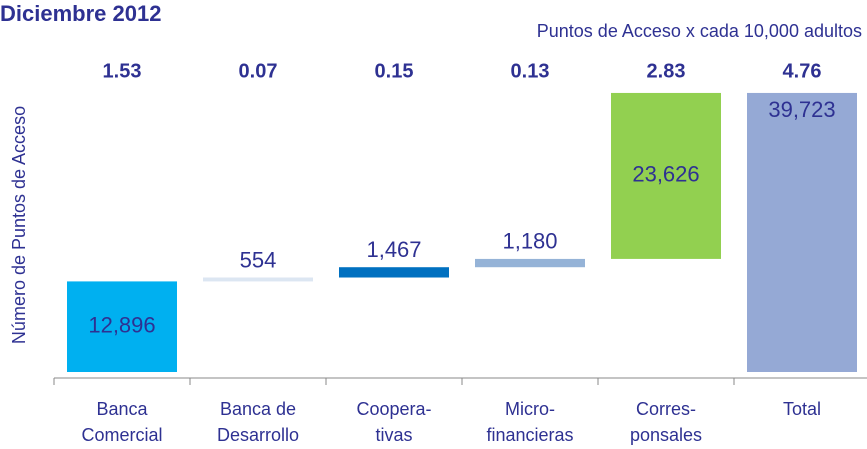 Image resolution: width=867 pixels, height=449 pixels. What do you see at coordinates (258, 259) in the screenshot?
I see `value-label: 554` at bounding box center [258, 259].